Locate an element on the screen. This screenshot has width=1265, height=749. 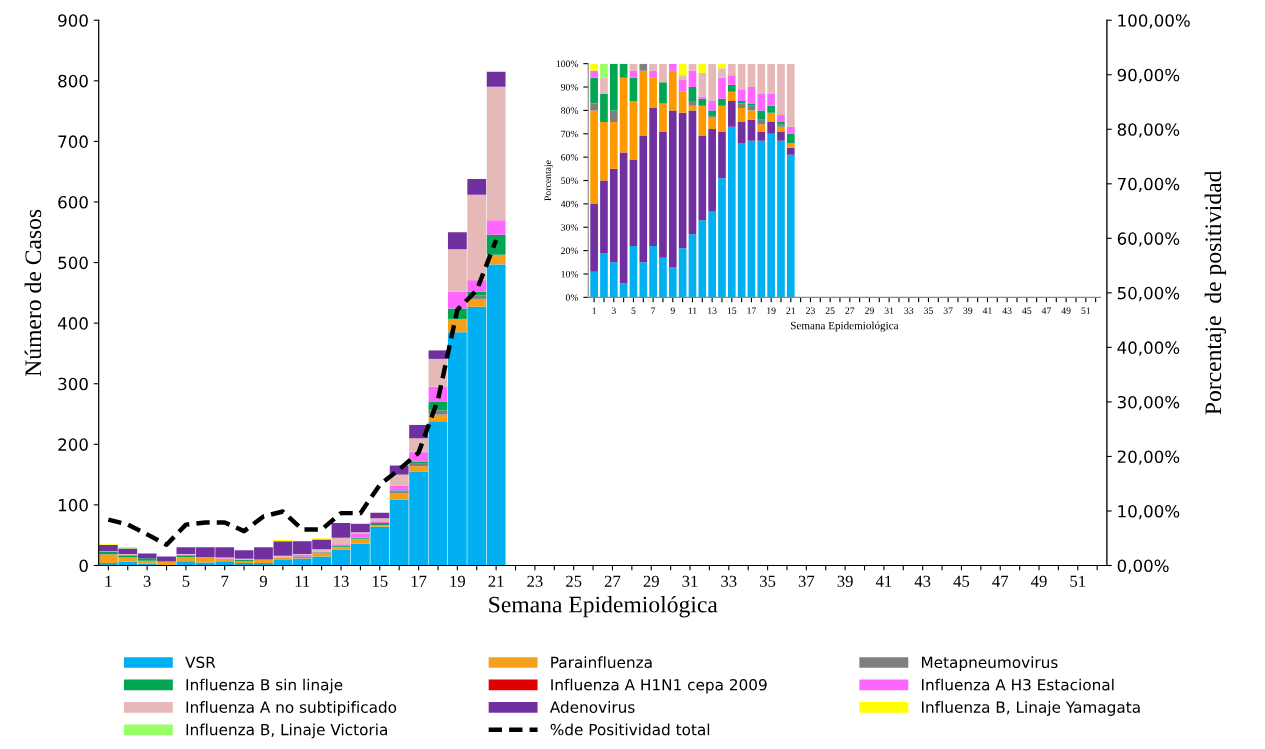
y-tick-label: 10% is located at coordinates (570, 274).